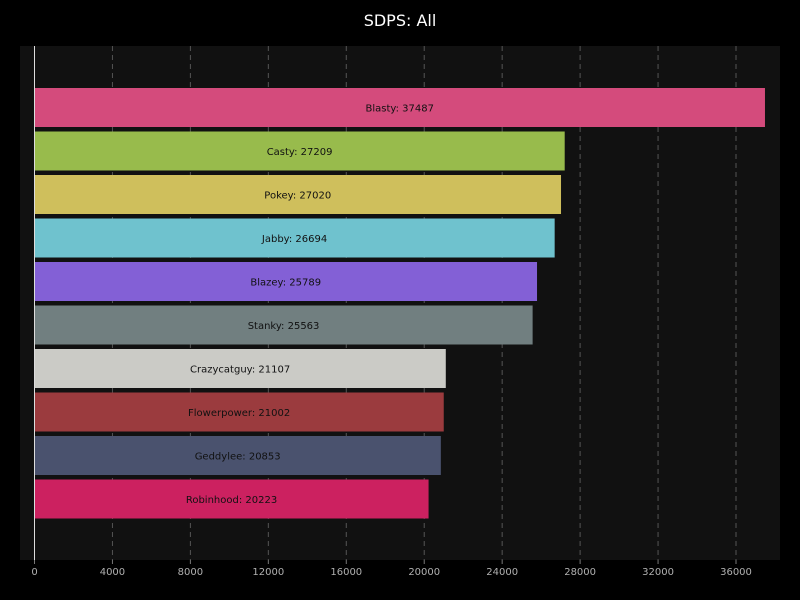 This screenshot has width=800, height=600. I want to click on x-tick-label: 28000, so click(580, 572).